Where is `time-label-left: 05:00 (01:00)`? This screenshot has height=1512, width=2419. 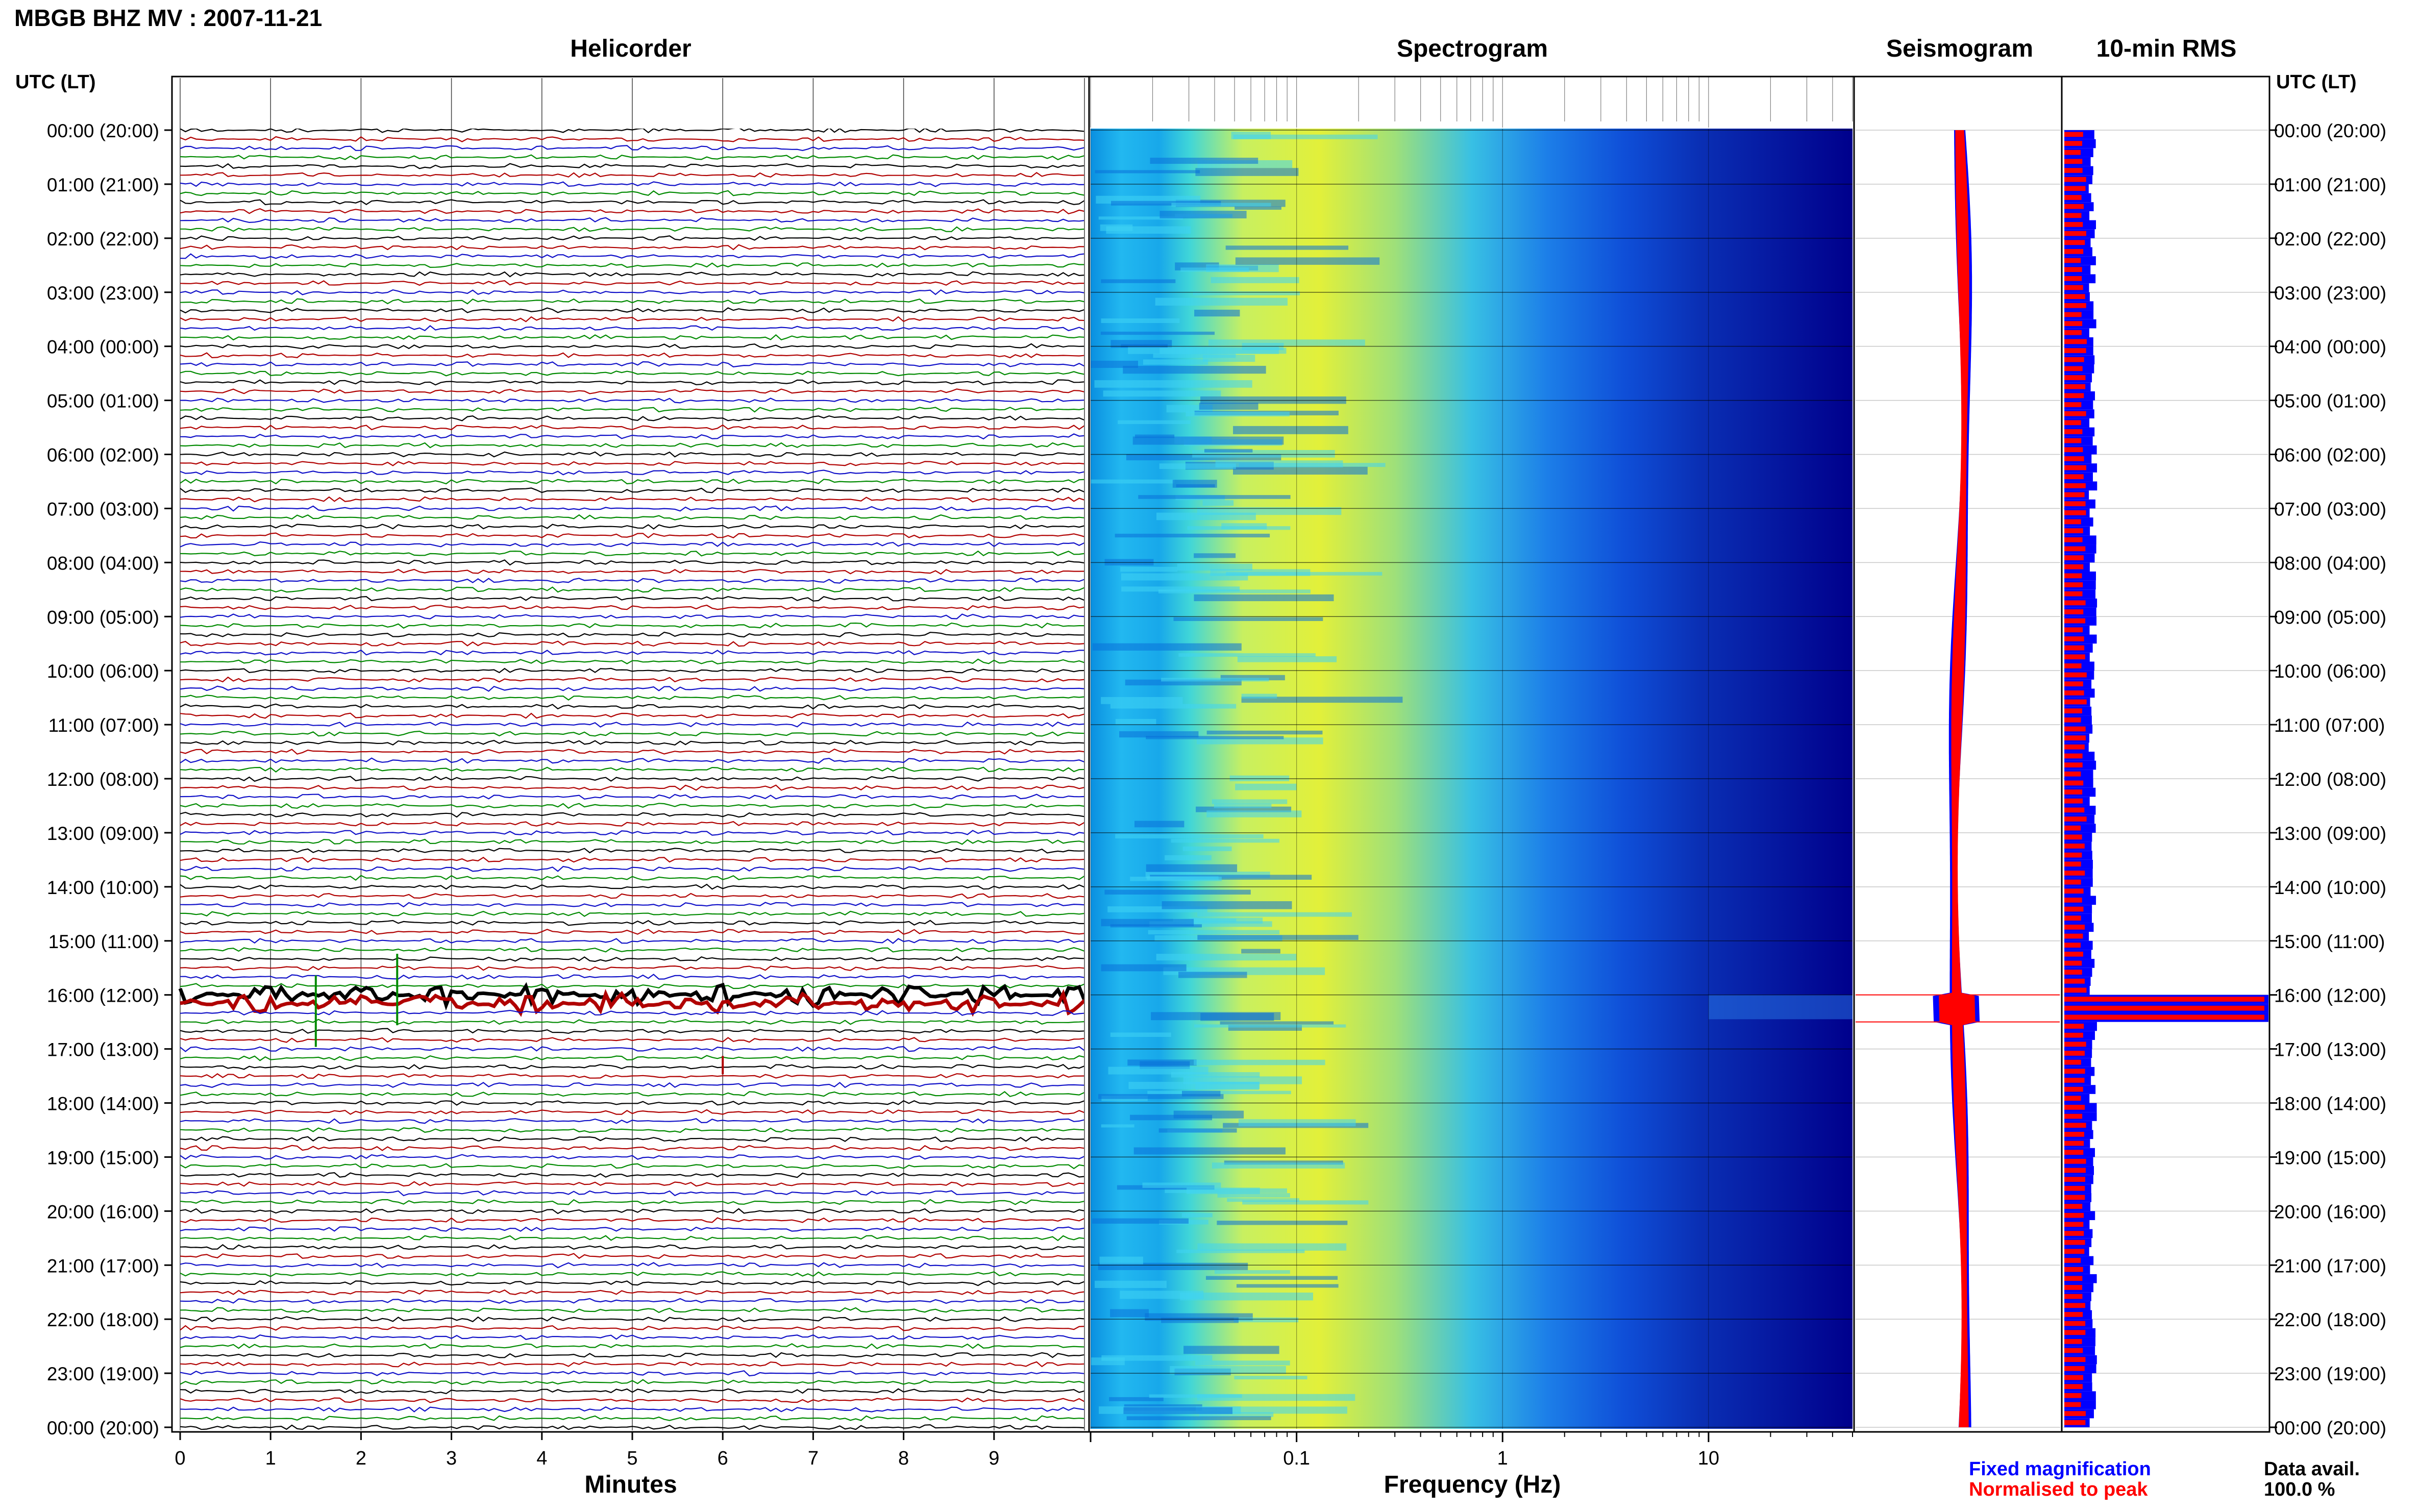 time-label-left: 05:00 (01:00) is located at coordinates (103, 401).